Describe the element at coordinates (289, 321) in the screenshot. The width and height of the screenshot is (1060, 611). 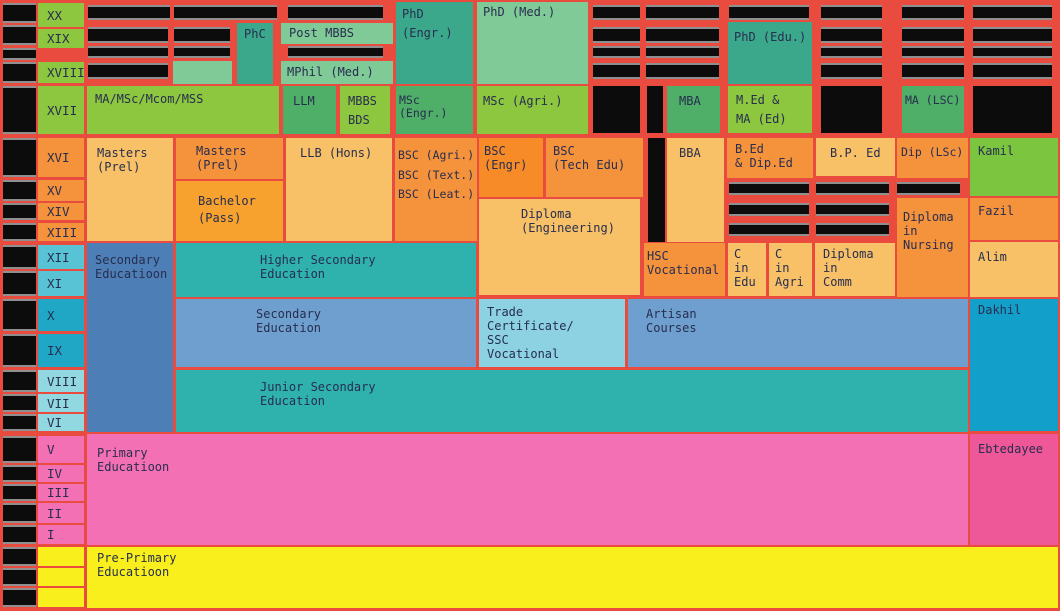
I see `cell-secondary-education-label: Secondary Education` at that location.